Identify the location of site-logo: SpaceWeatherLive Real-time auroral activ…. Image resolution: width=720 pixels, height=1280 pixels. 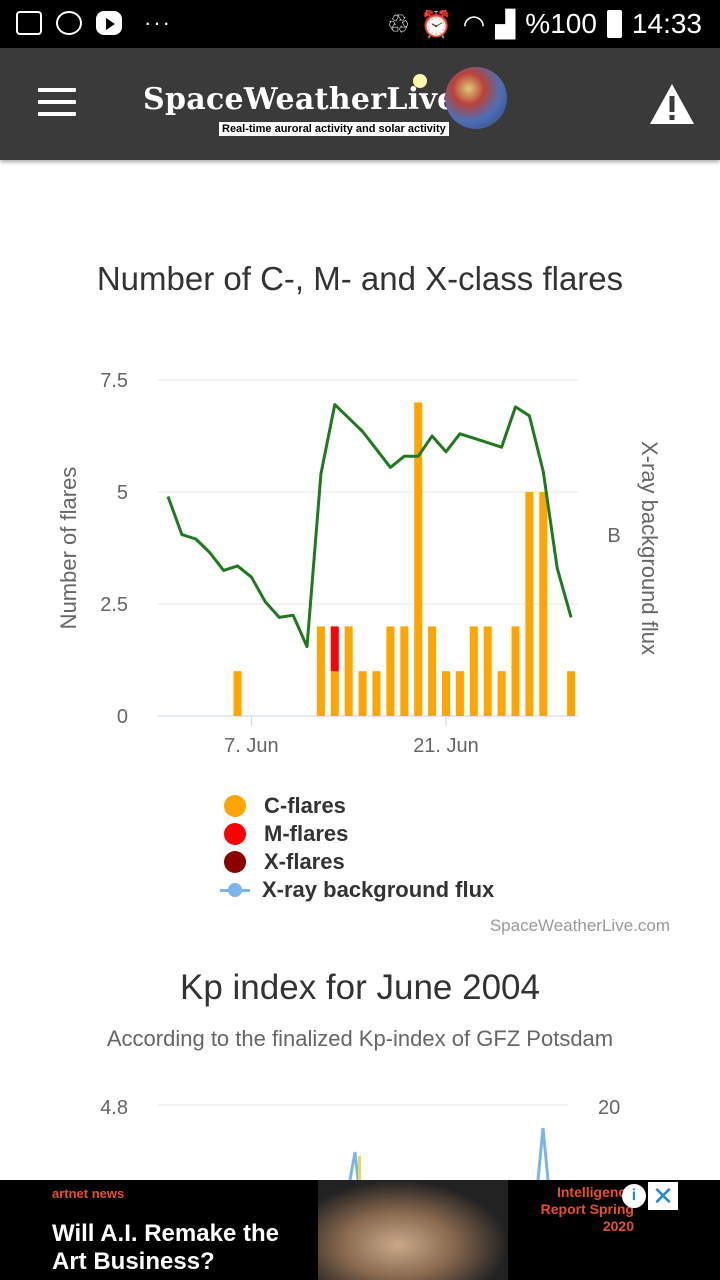
(325, 101).